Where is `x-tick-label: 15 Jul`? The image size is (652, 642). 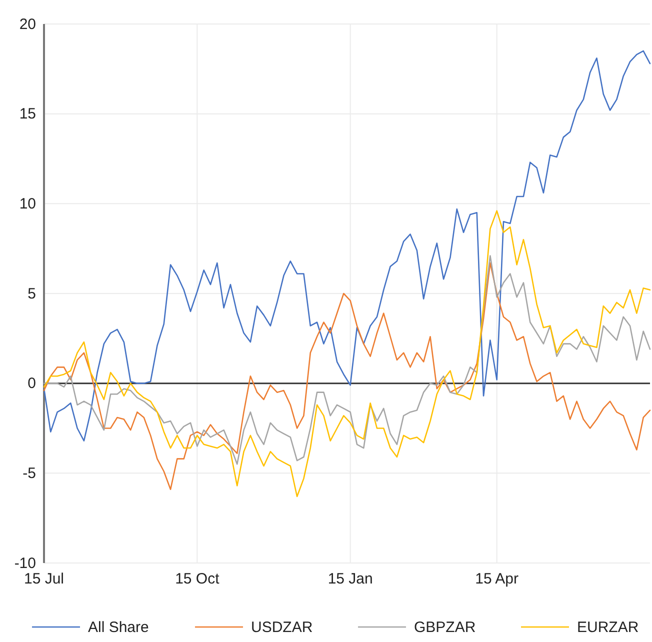
x-tick-label: 15 Jul is located at coordinates (44, 579).